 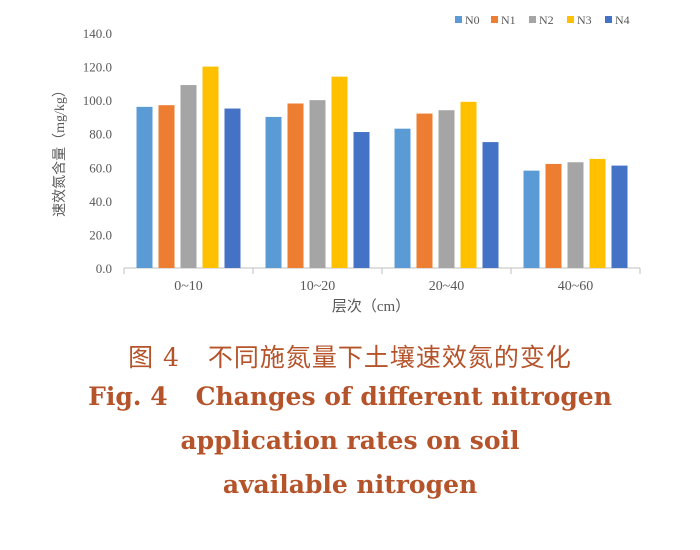 I want to click on x-tick-label: 40~60, so click(x=576, y=286).